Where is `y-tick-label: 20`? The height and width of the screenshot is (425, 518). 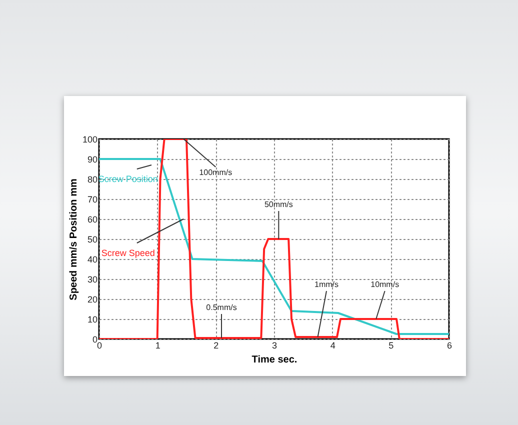 y-tick-label: 20 is located at coordinates (92, 299).